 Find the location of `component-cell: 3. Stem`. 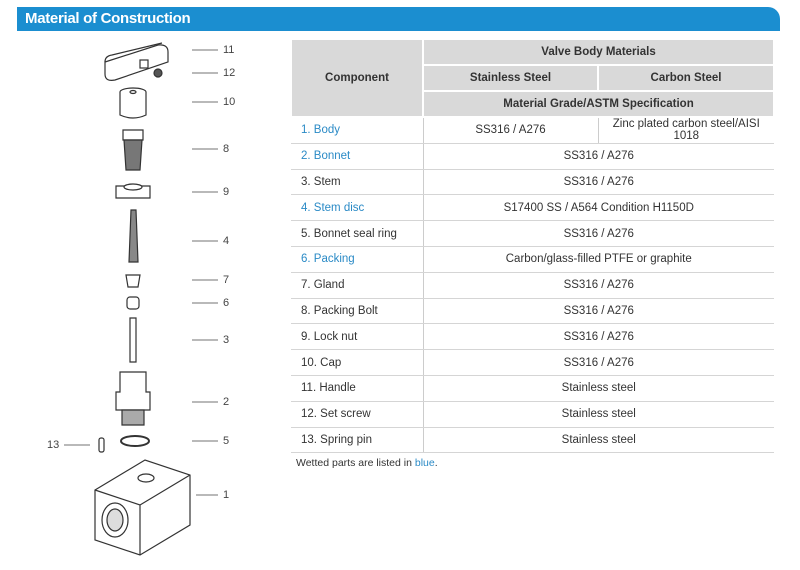

component-cell: 3. Stem is located at coordinates (357, 182).